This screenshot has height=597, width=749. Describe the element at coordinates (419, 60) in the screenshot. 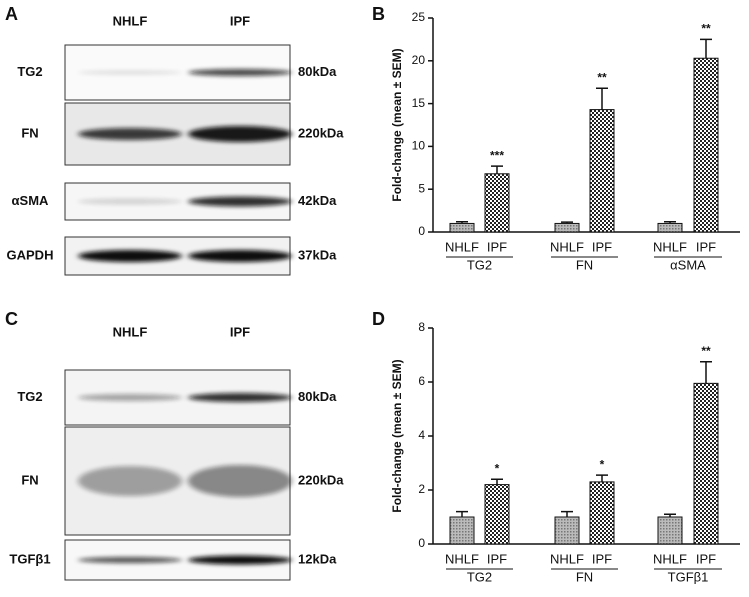

I see `y-tick-label: 20` at that location.